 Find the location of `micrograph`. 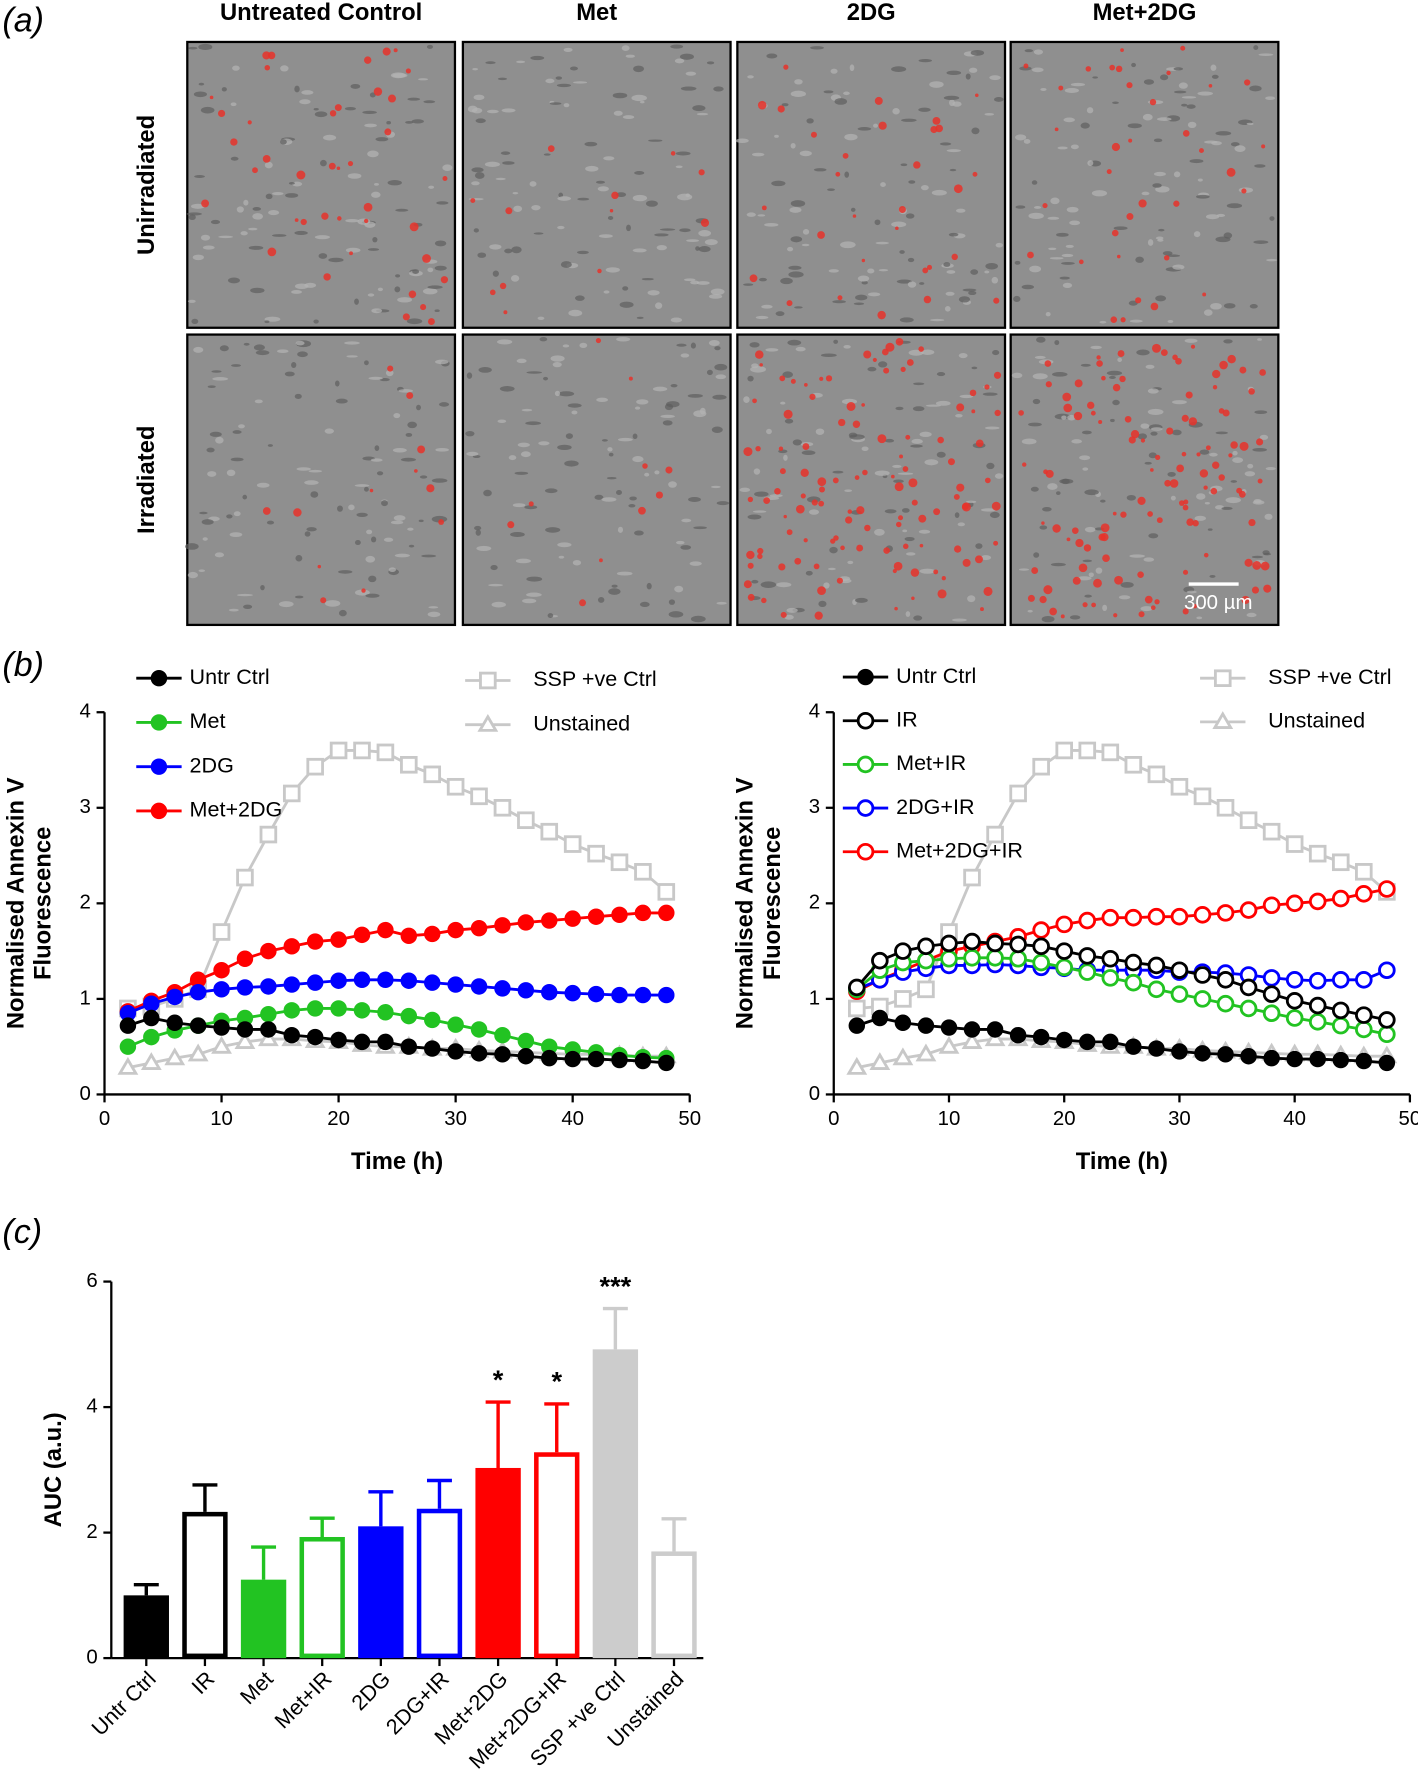

micrograph is located at coordinates (320, 480).